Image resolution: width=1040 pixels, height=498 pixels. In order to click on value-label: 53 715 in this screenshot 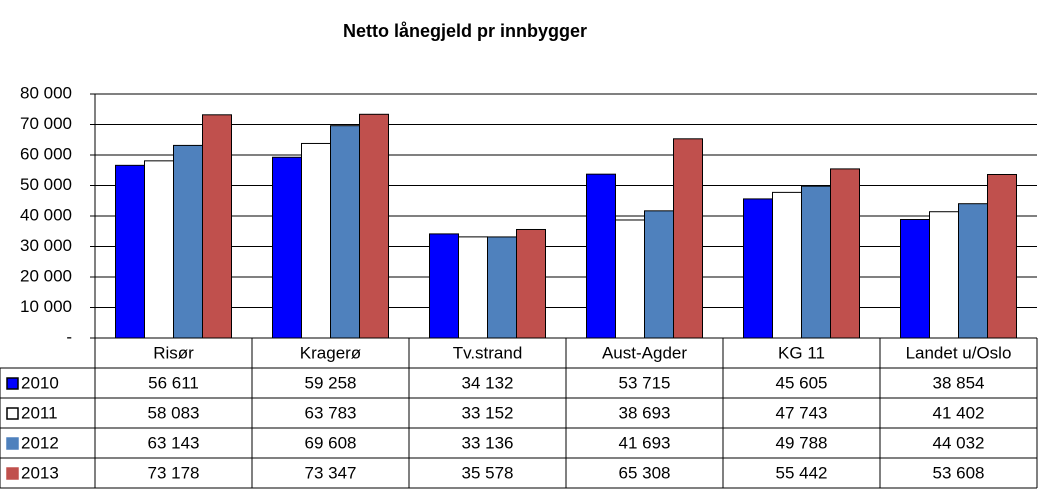, I will do `click(645, 382)`.